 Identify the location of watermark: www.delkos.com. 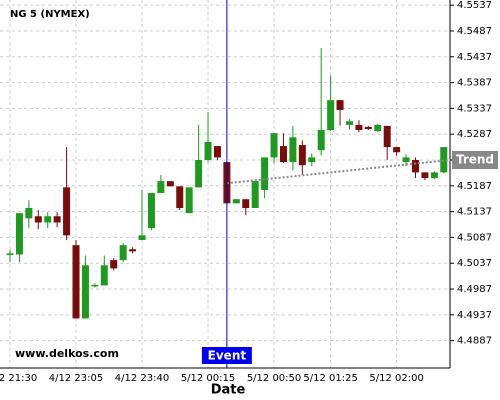
(67, 353).